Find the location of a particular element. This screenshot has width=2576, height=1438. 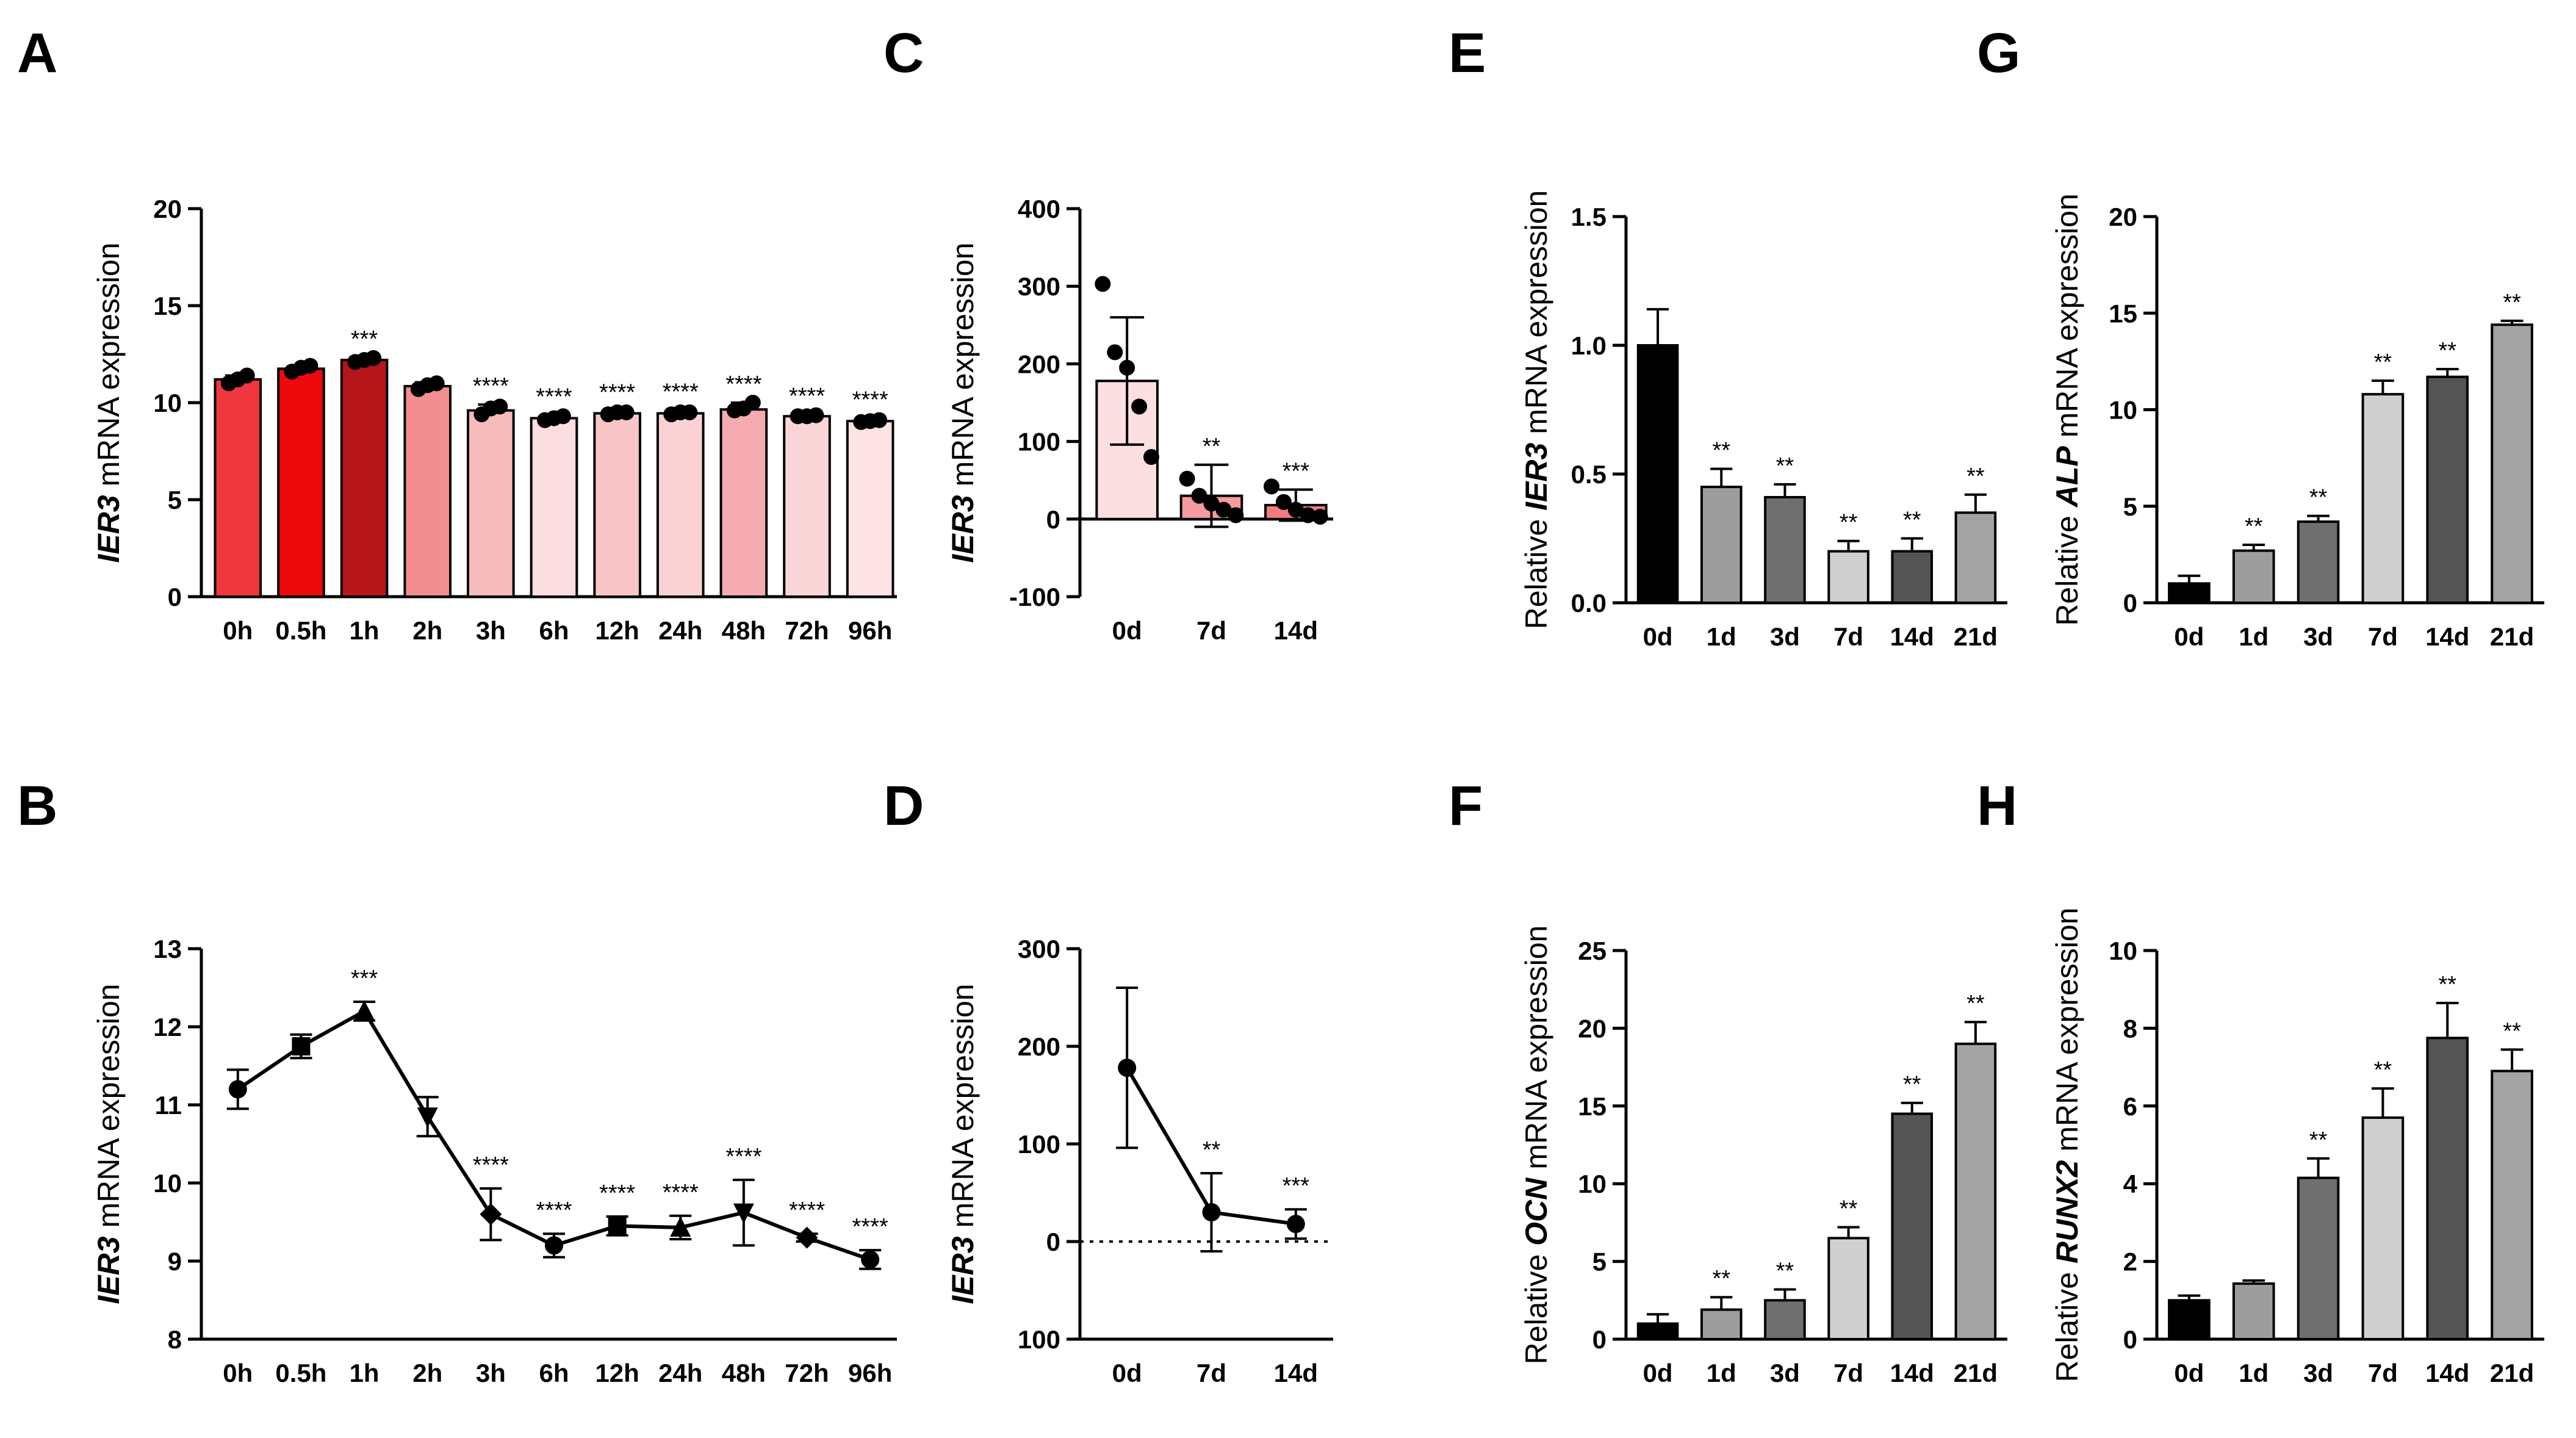

x-tick-label: 12h is located at coordinates (617, 1373).